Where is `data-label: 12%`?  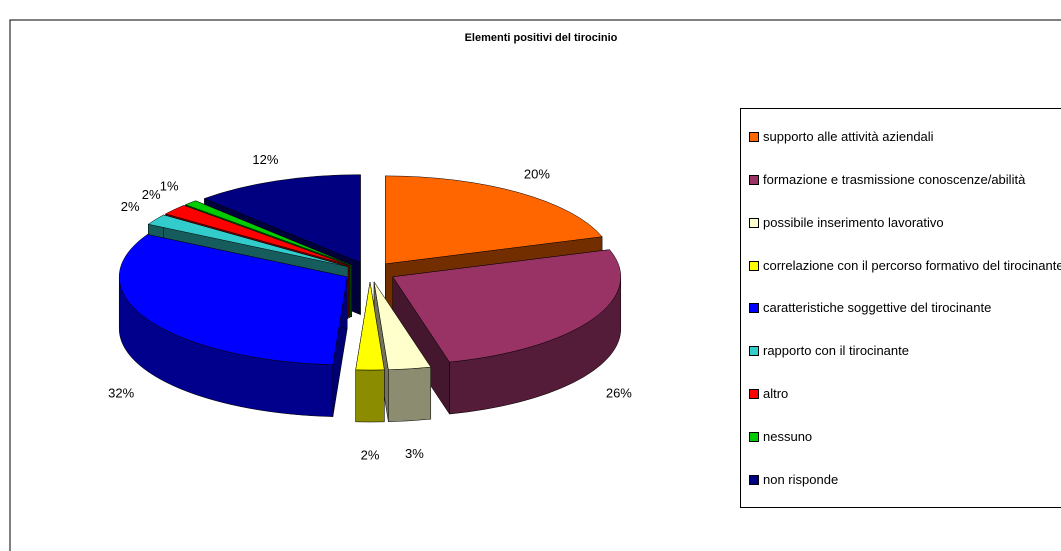 data-label: 12% is located at coordinates (265, 159).